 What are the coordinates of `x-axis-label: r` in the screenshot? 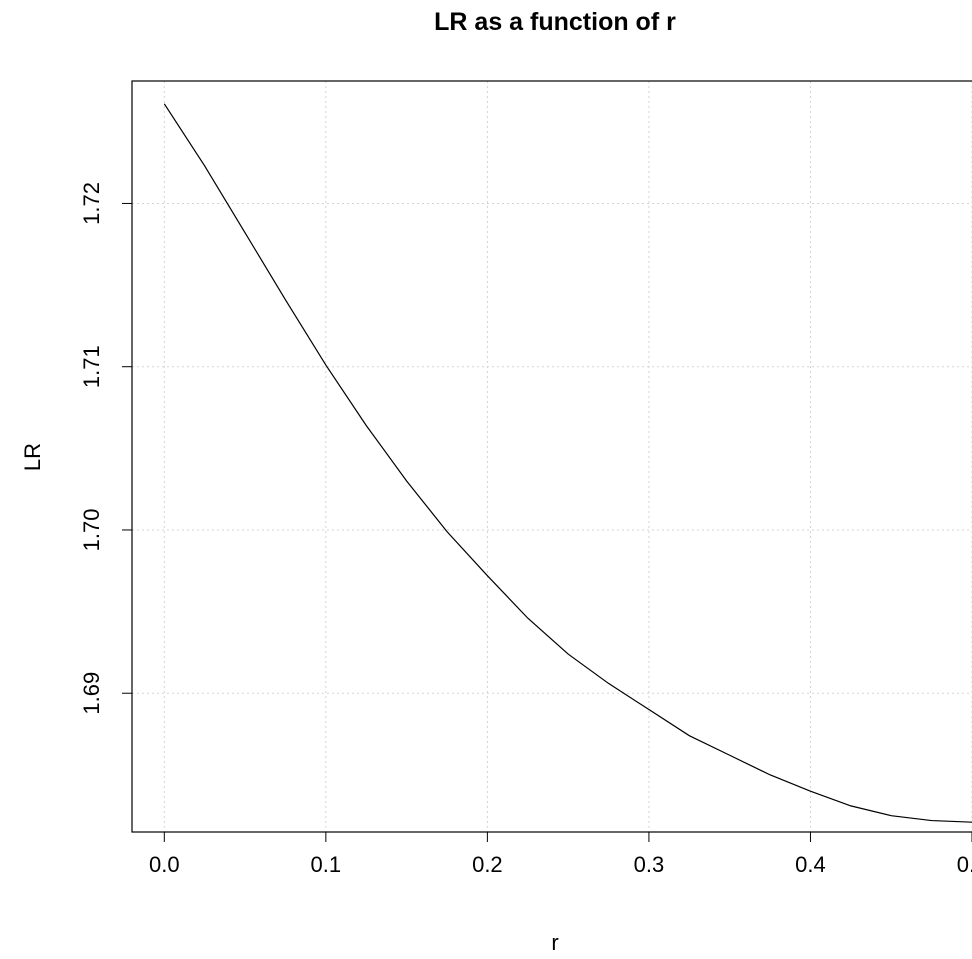 It's located at (554, 942).